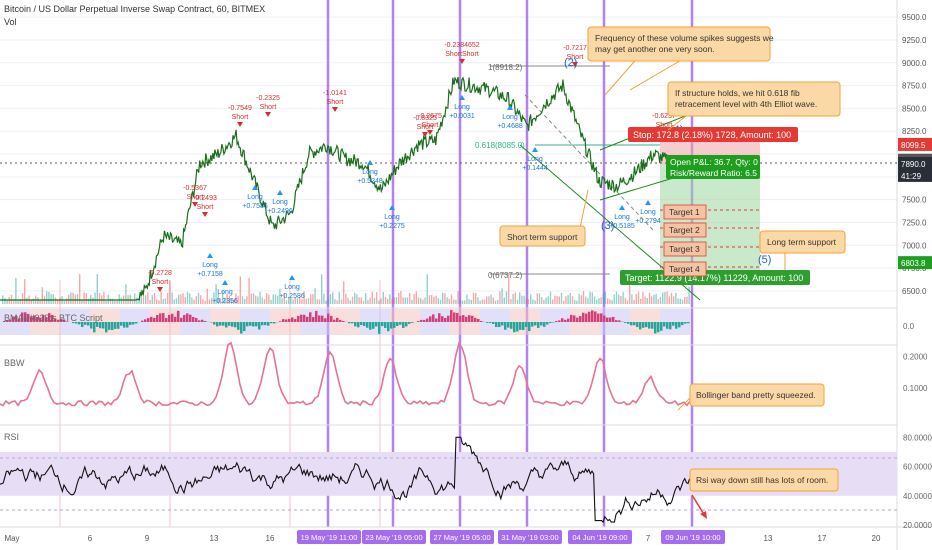 Image resolution: width=932 pixels, height=550 pixels. I want to click on time-tick: 20, so click(876, 538).